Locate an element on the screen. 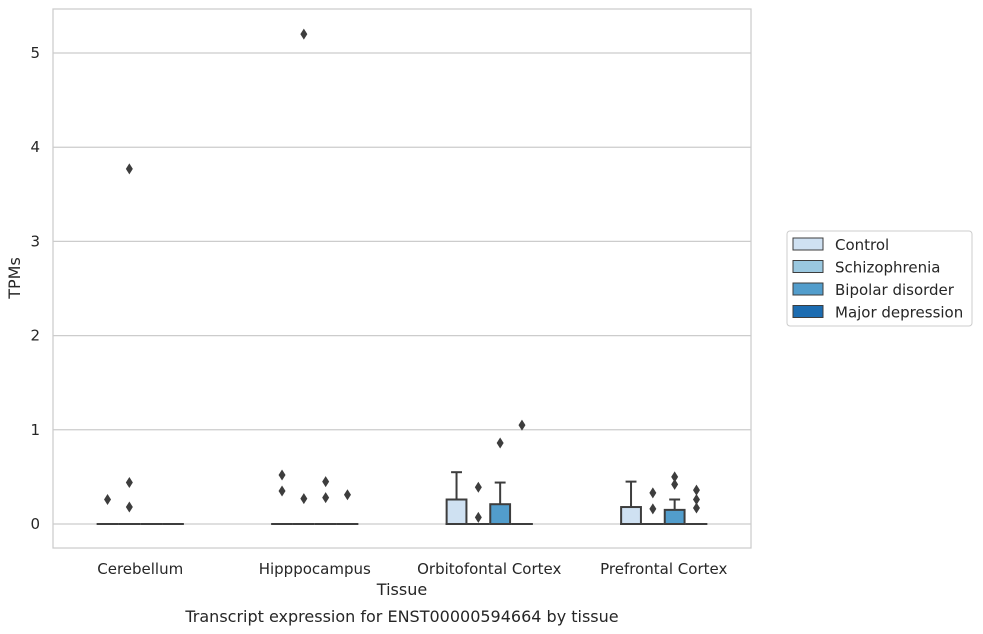 This screenshot has height=634, width=983. legend-label: Bipolar disorder is located at coordinates (895, 290).